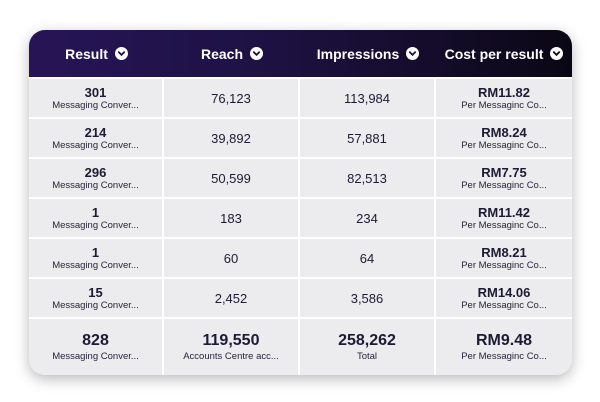 The width and height of the screenshot is (600, 402). I want to click on result-value: 214, so click(95, 132).